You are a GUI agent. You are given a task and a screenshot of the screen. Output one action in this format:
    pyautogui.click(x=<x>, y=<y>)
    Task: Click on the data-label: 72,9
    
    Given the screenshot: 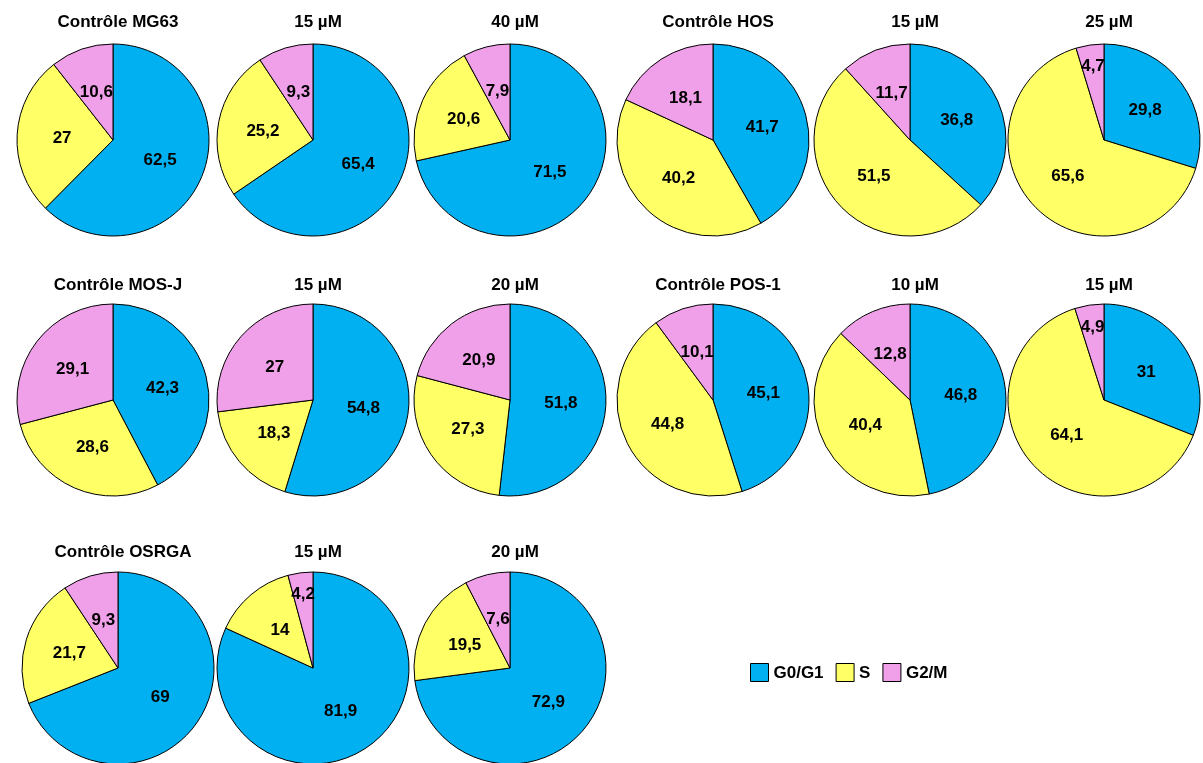 What is the action you would take?
    pyautogui.click(x=548, y=702)
    